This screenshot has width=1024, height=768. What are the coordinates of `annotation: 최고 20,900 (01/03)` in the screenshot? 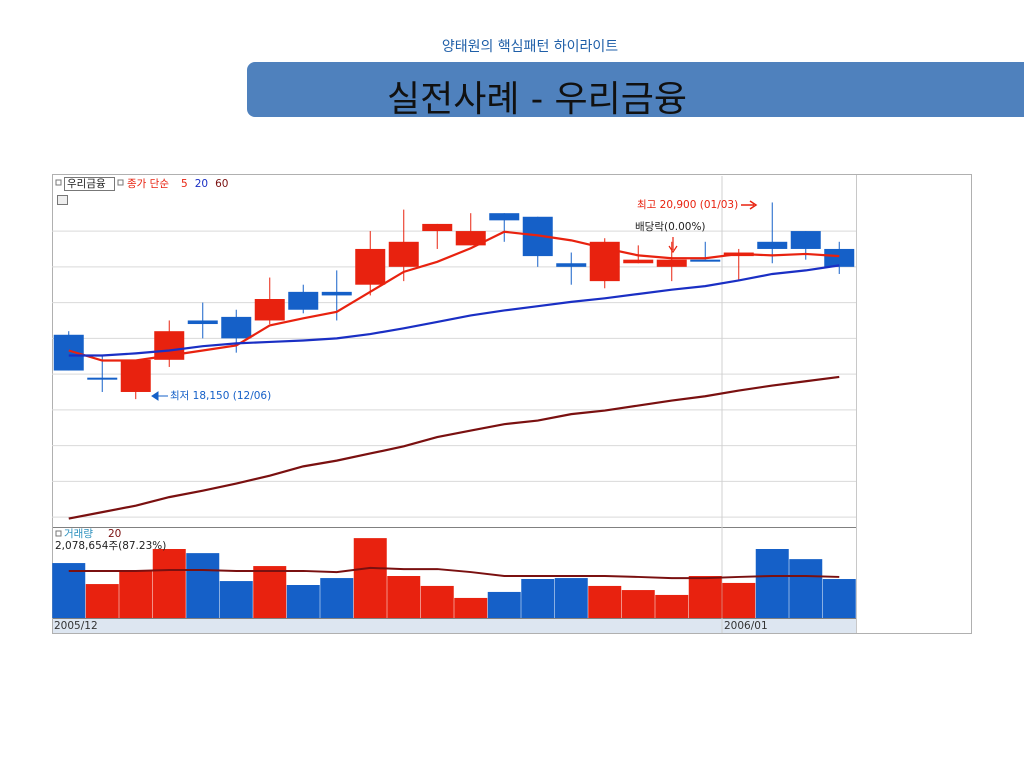 It's located at (687, 205).